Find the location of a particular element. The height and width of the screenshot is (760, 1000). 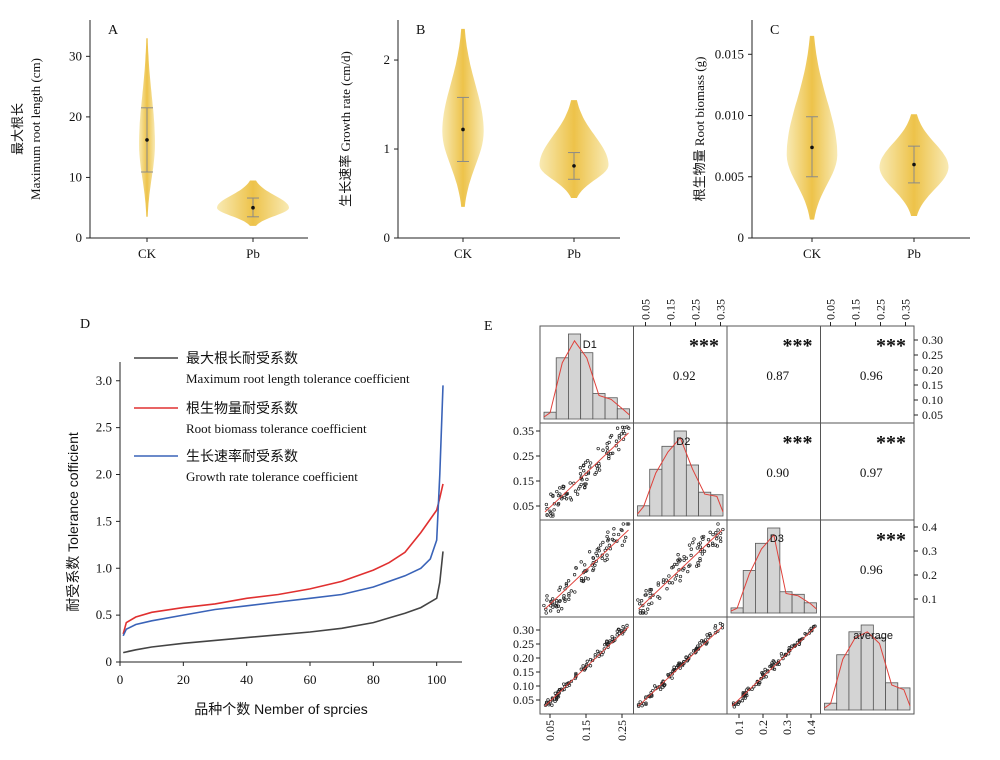

diagonal-label: D2 is located at coordinates (683, 442).